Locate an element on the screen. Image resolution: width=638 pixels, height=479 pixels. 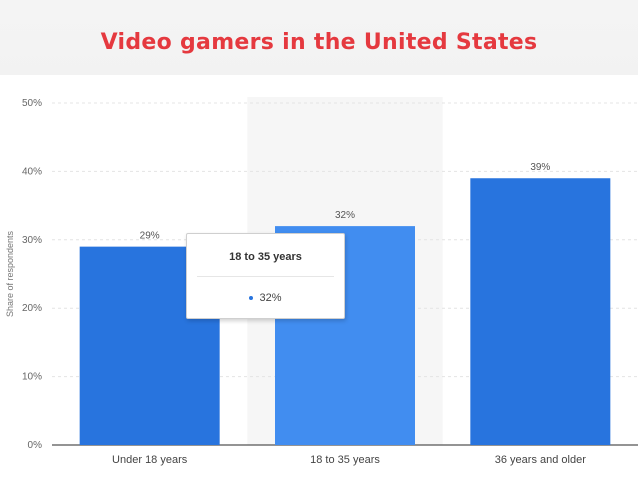
x-category-label: 36 years and older is located at coordinates (540, 460).